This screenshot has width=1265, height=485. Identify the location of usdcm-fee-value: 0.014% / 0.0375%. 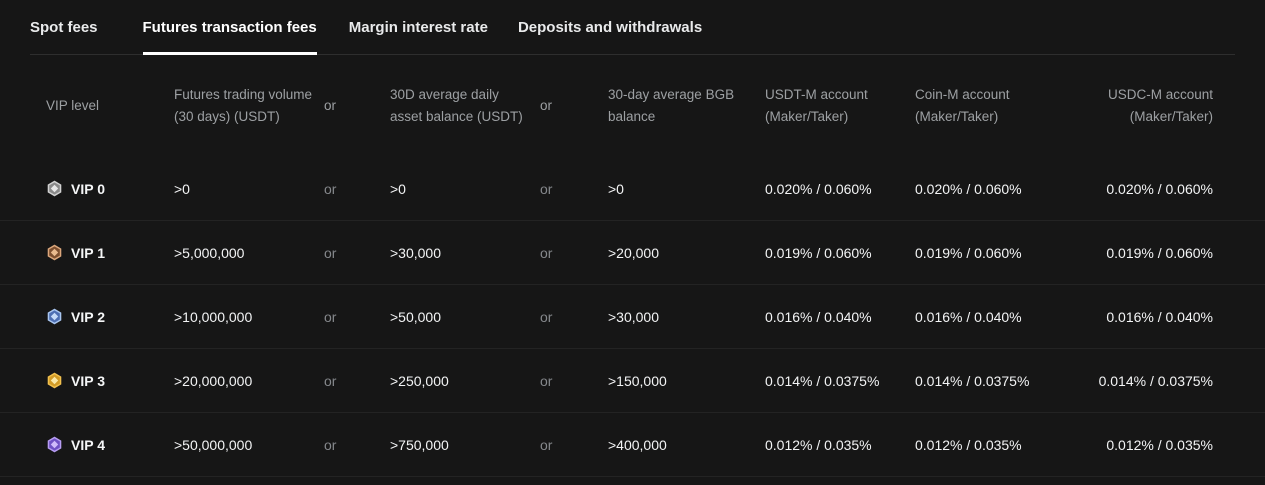
(1155, 380).